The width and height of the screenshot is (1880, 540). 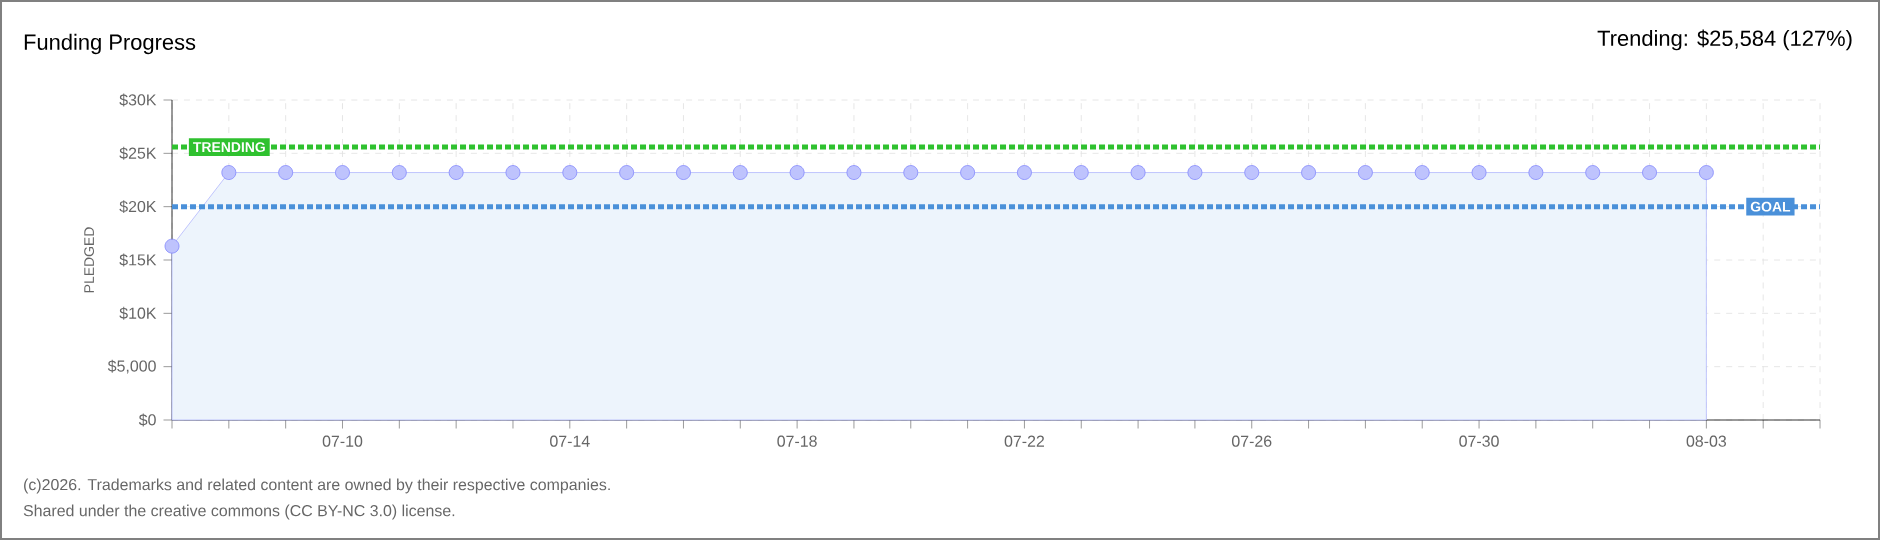 What do you see at coordinates (1724, 40) in the screenshot?
I see `chart-subtitle: Trending: $25,584 (127%)` at bounding box center [1724, 40].